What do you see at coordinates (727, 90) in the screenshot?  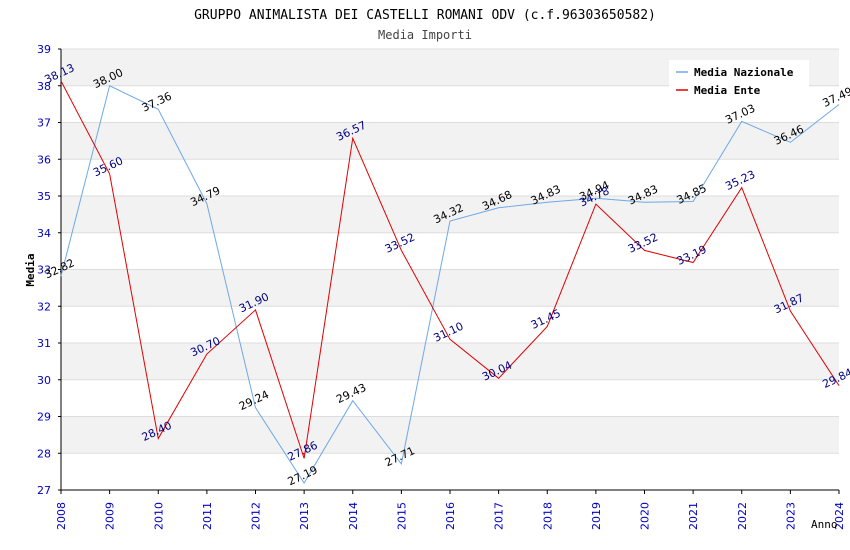 I see `legend-label-media-ente: Media Ente` at bounding box center [727, 90].